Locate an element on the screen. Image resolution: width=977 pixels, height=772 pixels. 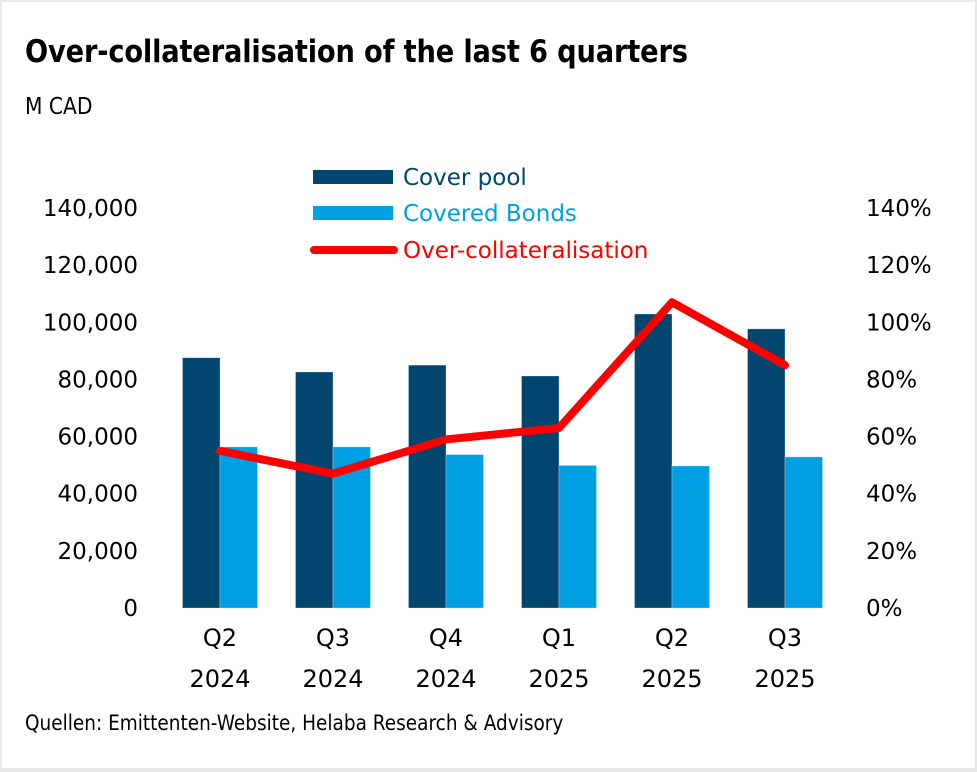
right-tick-label: 40% is located at coordinates (891, 495).